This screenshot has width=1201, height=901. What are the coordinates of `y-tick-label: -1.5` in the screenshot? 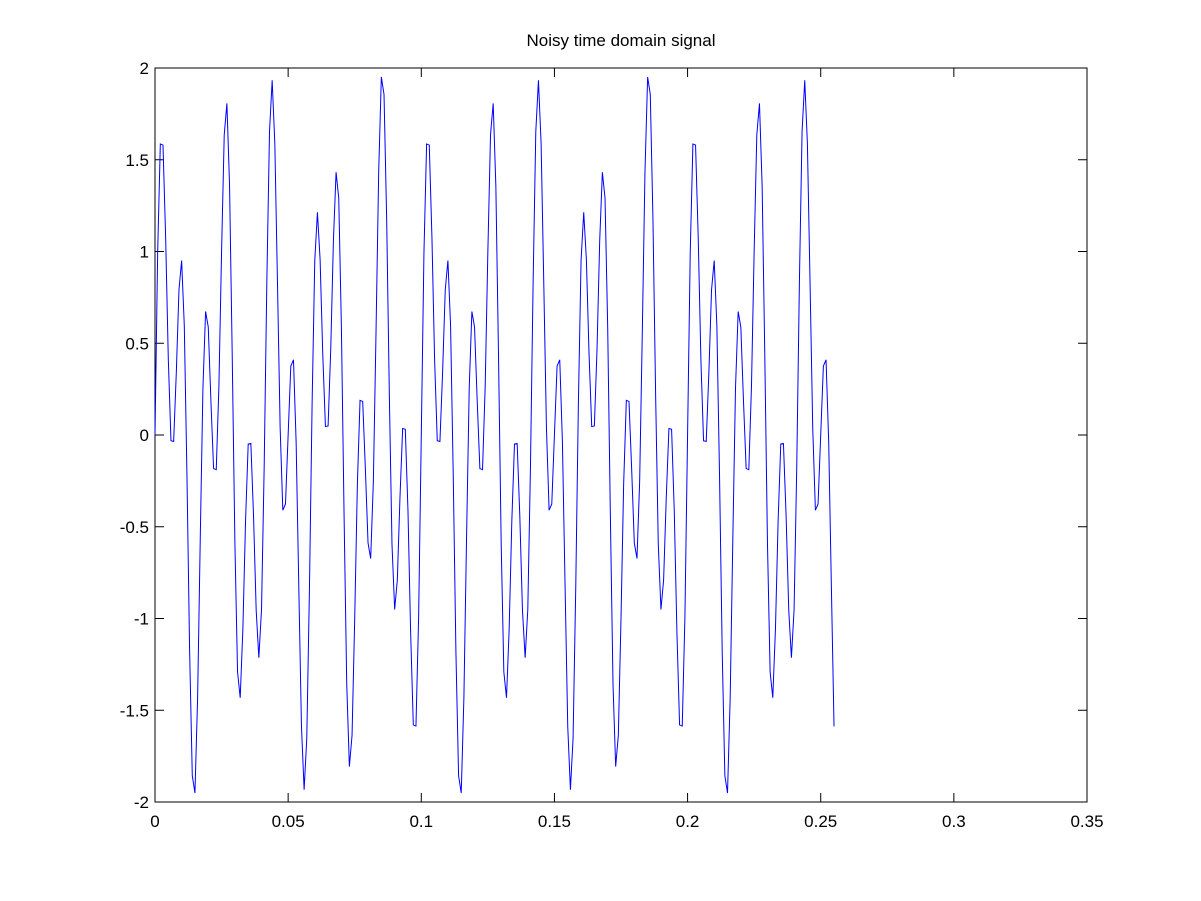 It's located at (134, 710).